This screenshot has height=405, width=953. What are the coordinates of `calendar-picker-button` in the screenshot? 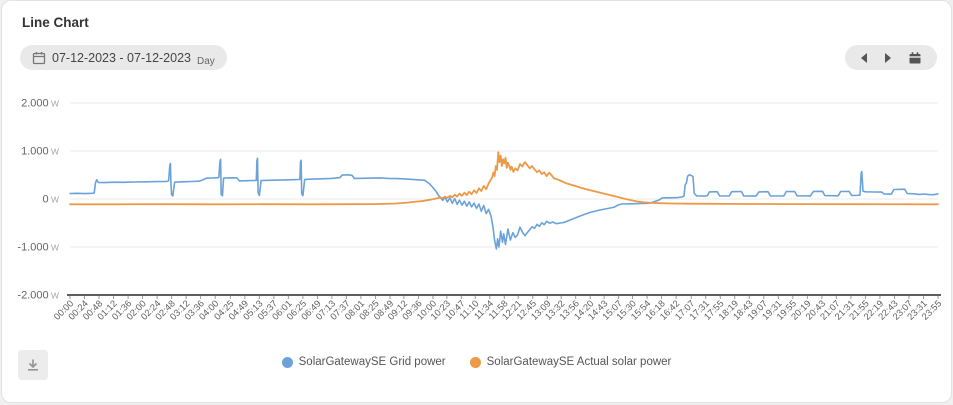 It's located at (915, 57).